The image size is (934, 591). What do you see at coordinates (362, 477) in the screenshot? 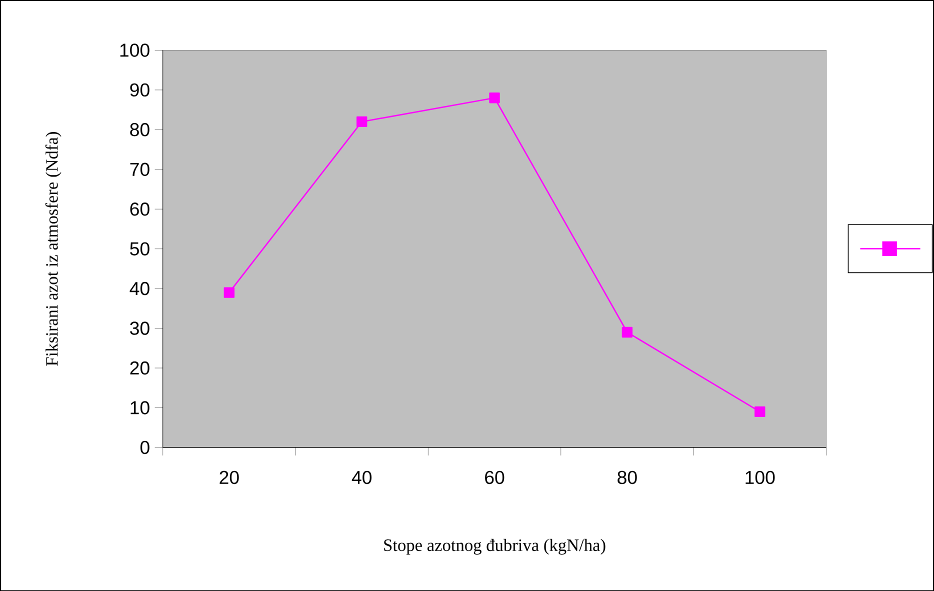
I see `x-tick-label: 40` at bounding box center [362, 477].